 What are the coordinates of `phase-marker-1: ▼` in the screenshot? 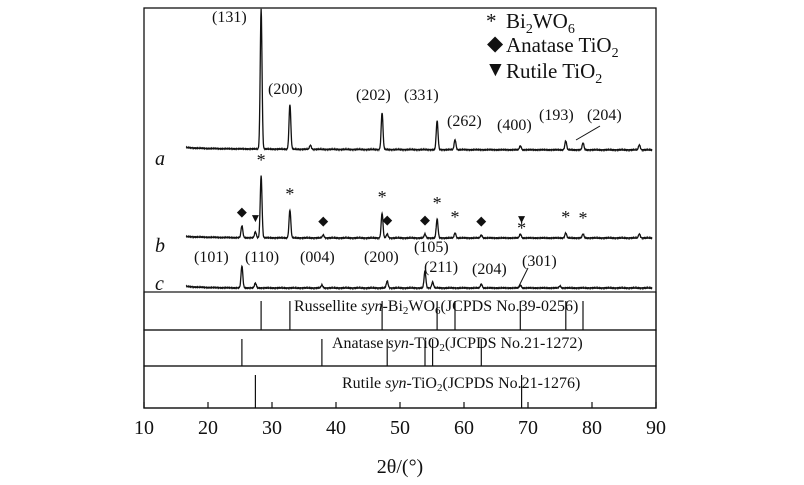 It's located at (255, 218).